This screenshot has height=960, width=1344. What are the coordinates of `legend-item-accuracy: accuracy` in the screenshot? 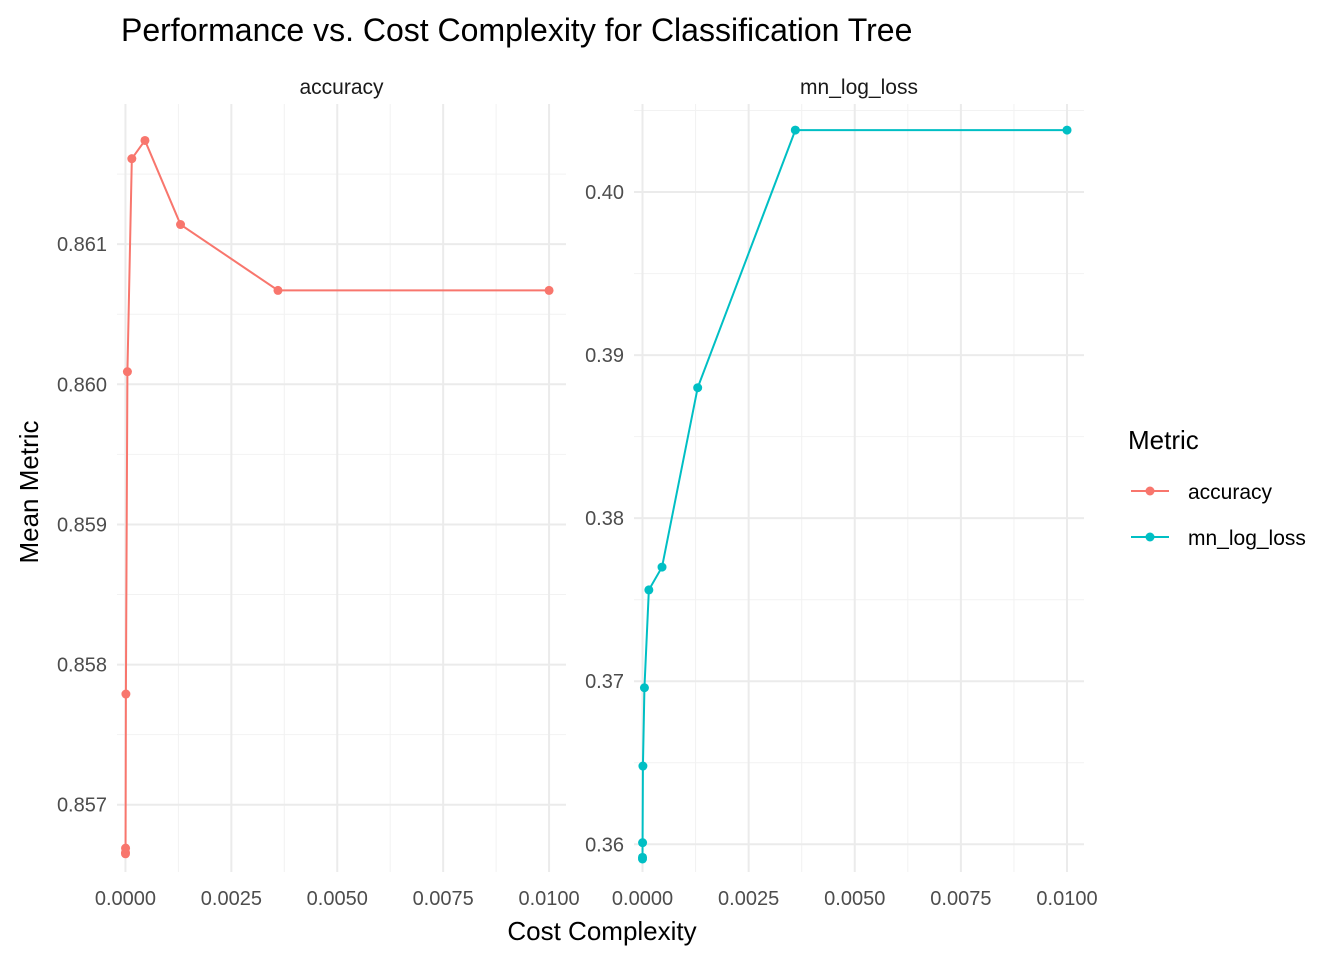 It's located at (1202, 492).